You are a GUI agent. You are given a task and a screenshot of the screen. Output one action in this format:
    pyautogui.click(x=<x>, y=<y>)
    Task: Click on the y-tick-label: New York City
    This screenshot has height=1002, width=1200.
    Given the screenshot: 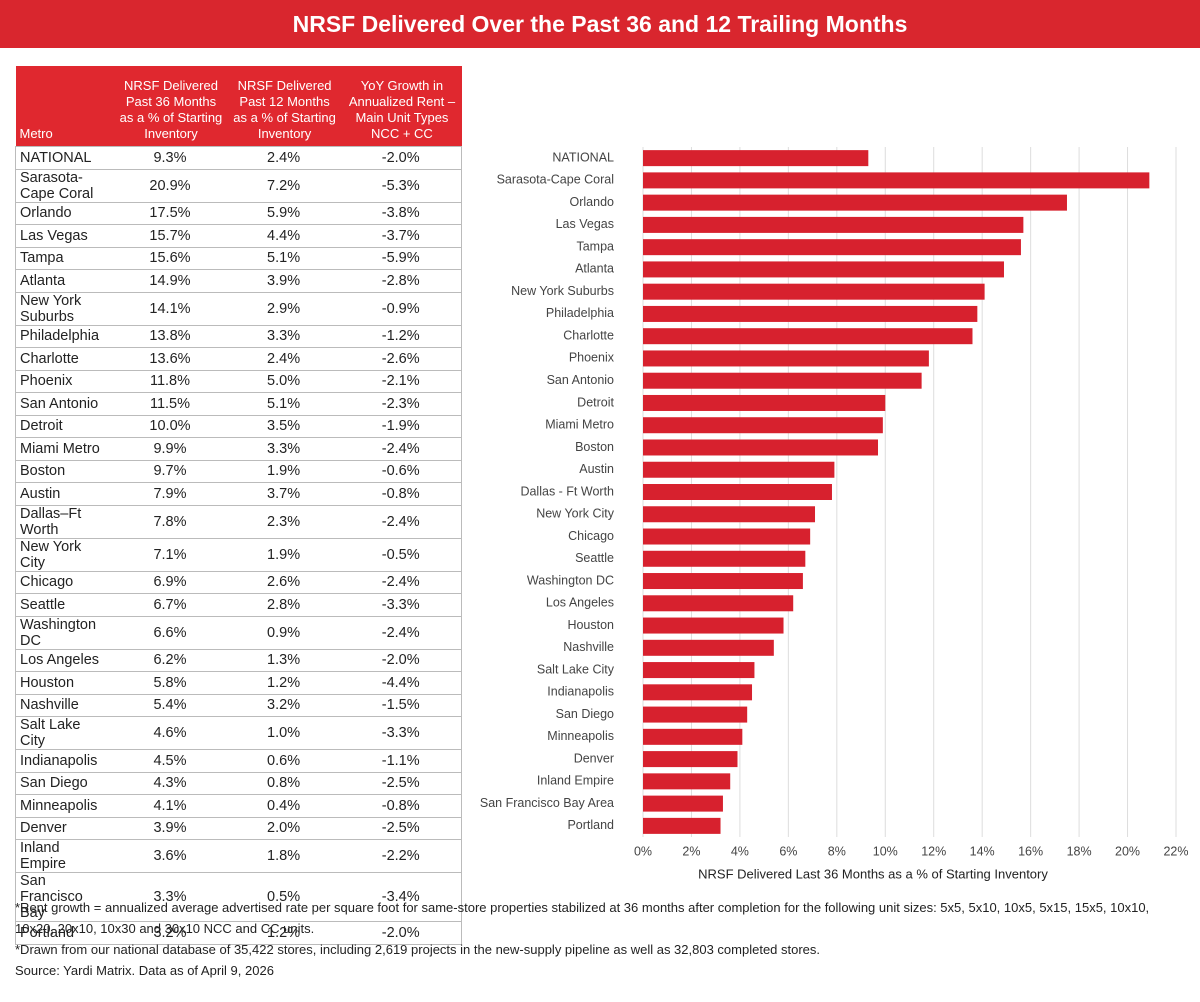 What is the action you would take?
    pyautogui.click(x=575, y=514)
    